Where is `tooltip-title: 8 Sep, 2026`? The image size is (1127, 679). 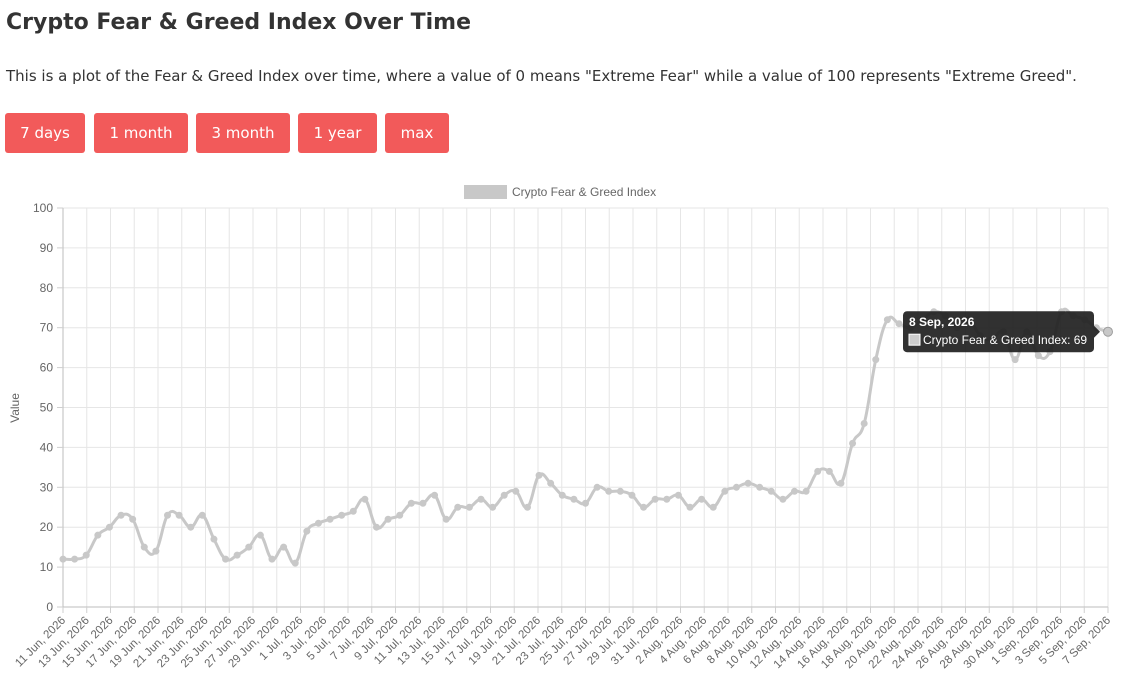
tooltip-title: 8 Sep, 2026 is located at coordinates (942, 322).